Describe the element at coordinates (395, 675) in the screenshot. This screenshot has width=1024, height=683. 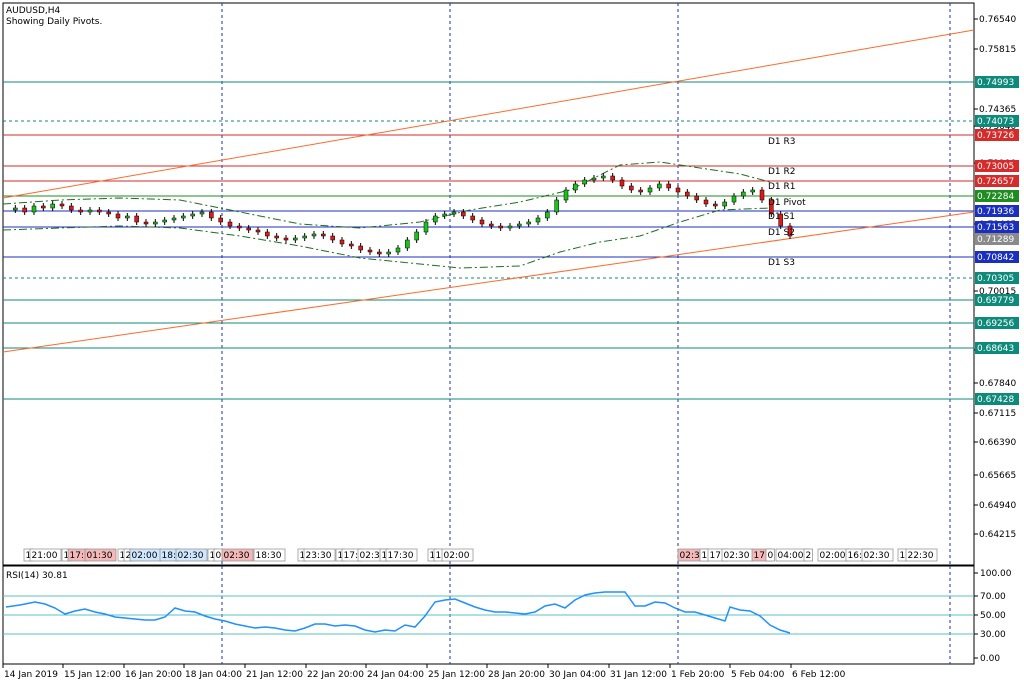
I see `time-tick-label: 24 Jan 04:00` at that location.